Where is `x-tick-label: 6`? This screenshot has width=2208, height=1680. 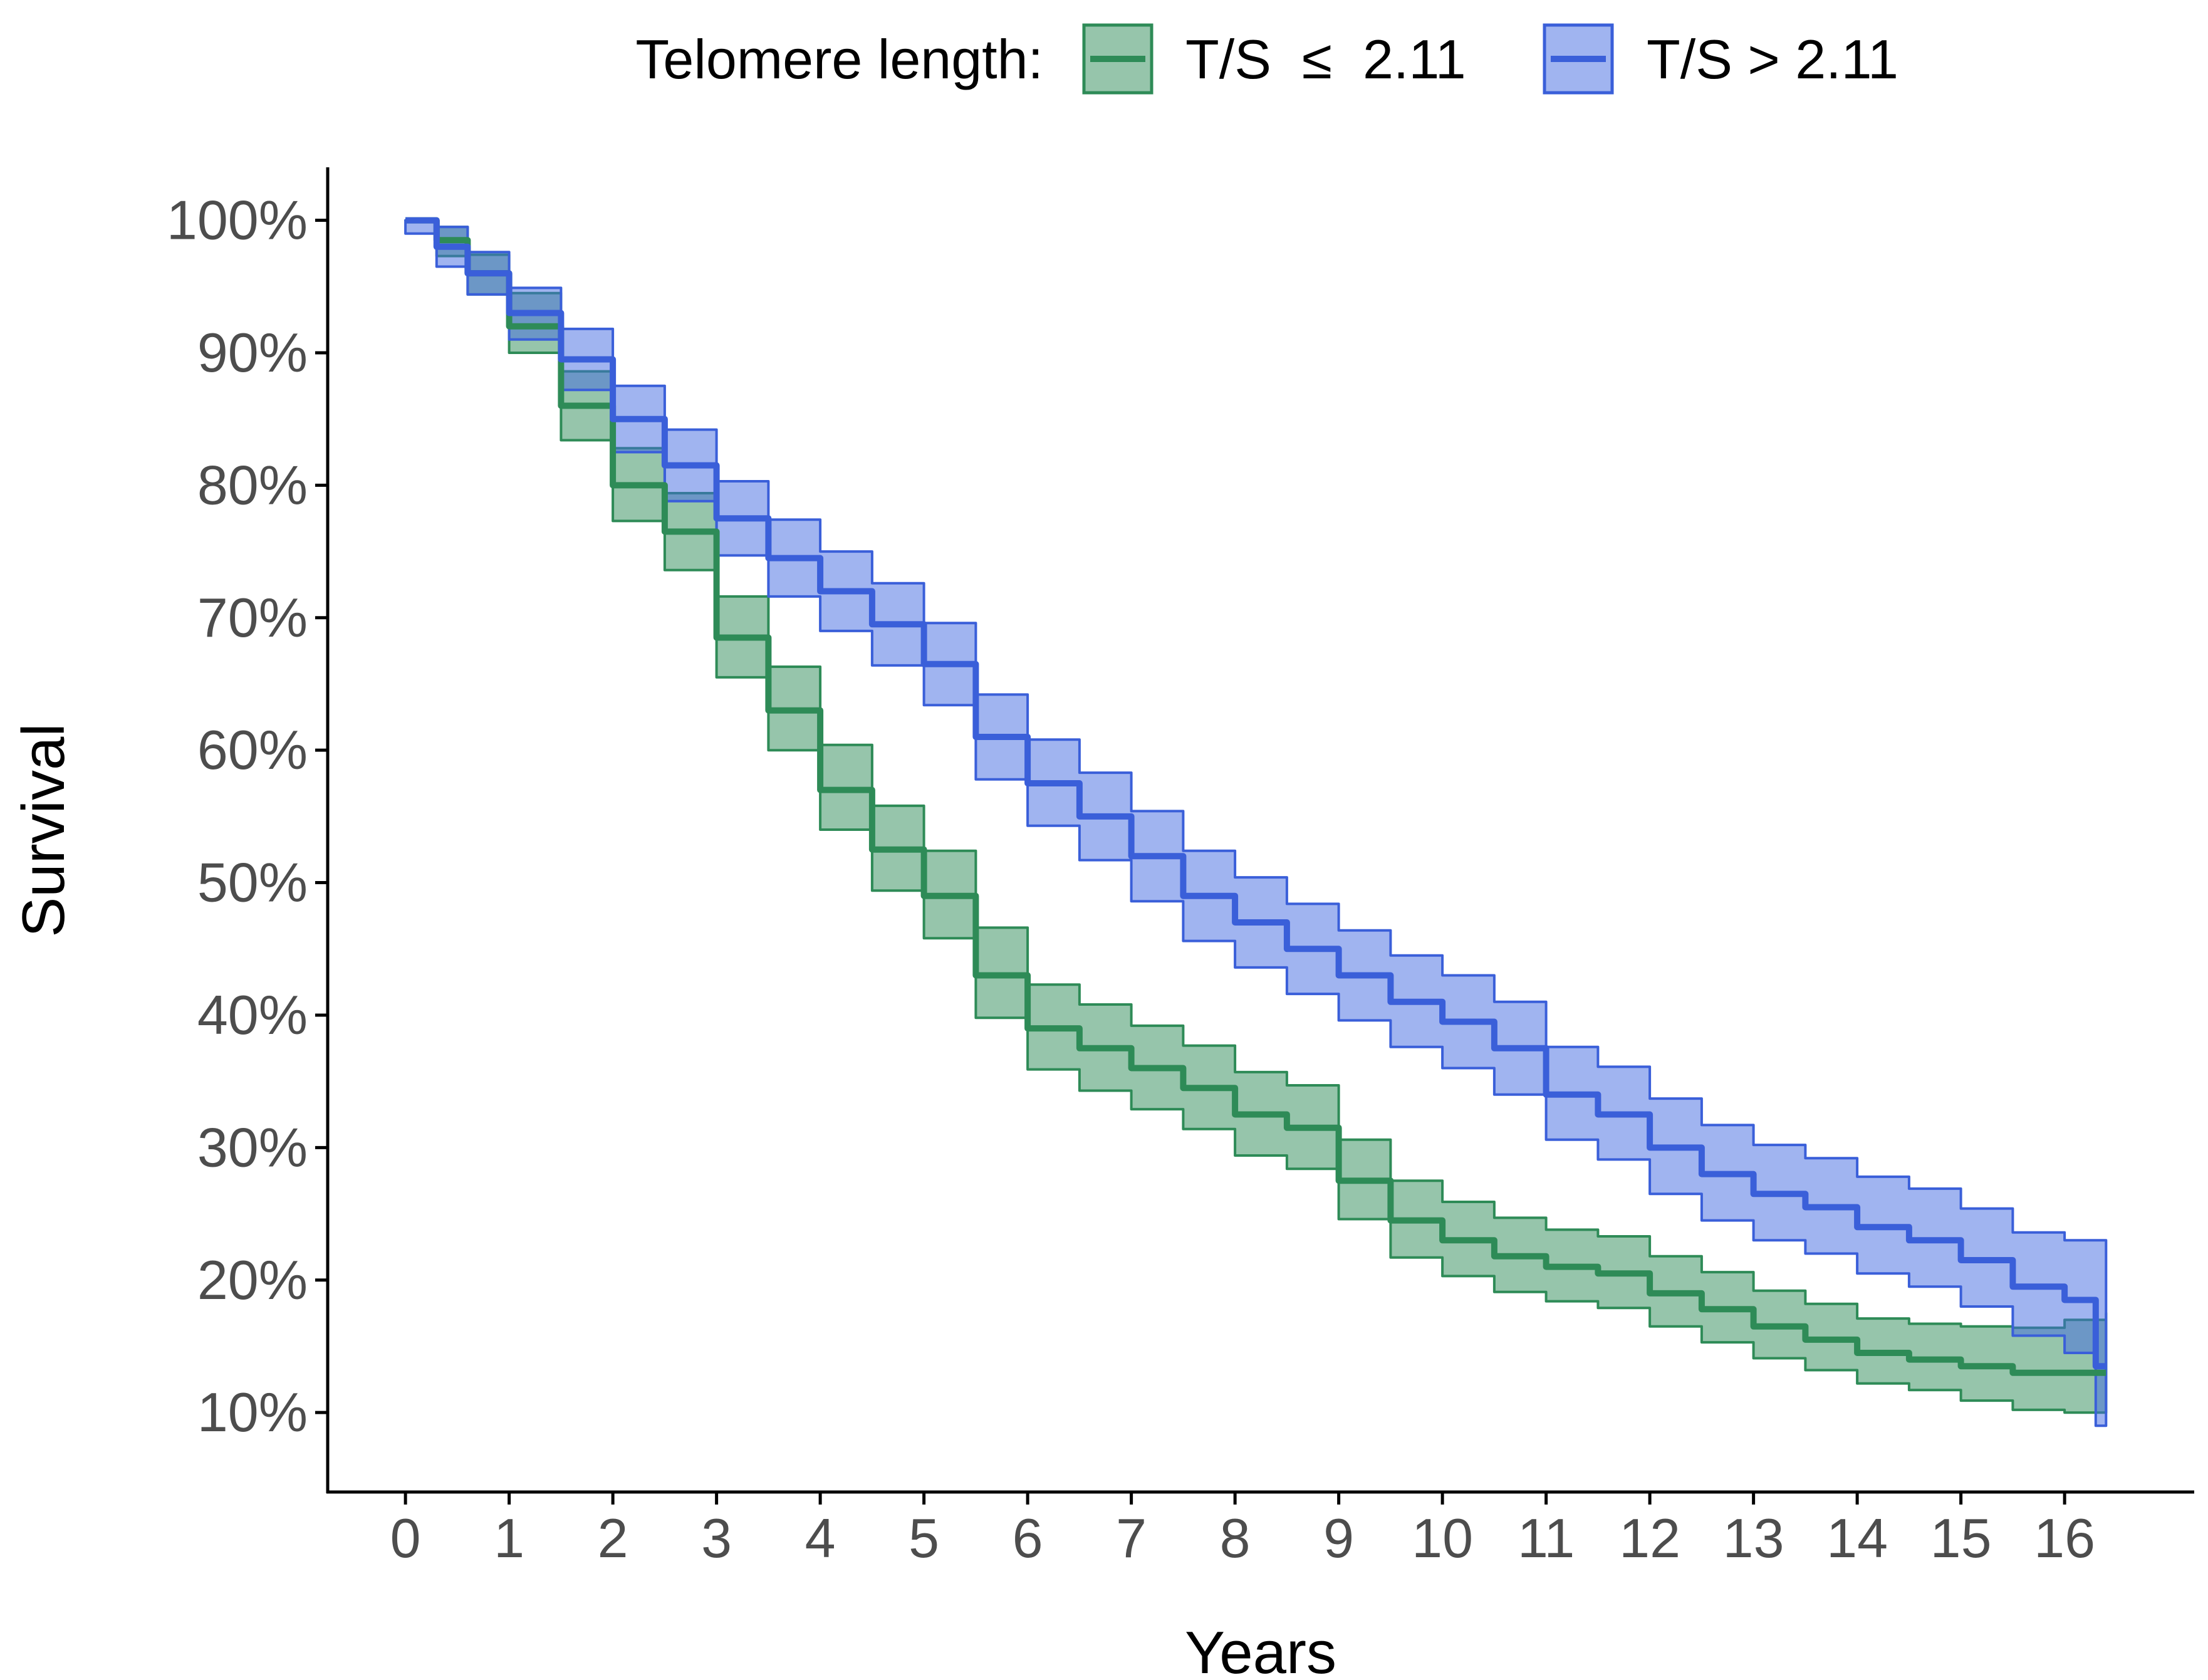 x-tick-label: 6 is located at coordinates (1028, 1538).